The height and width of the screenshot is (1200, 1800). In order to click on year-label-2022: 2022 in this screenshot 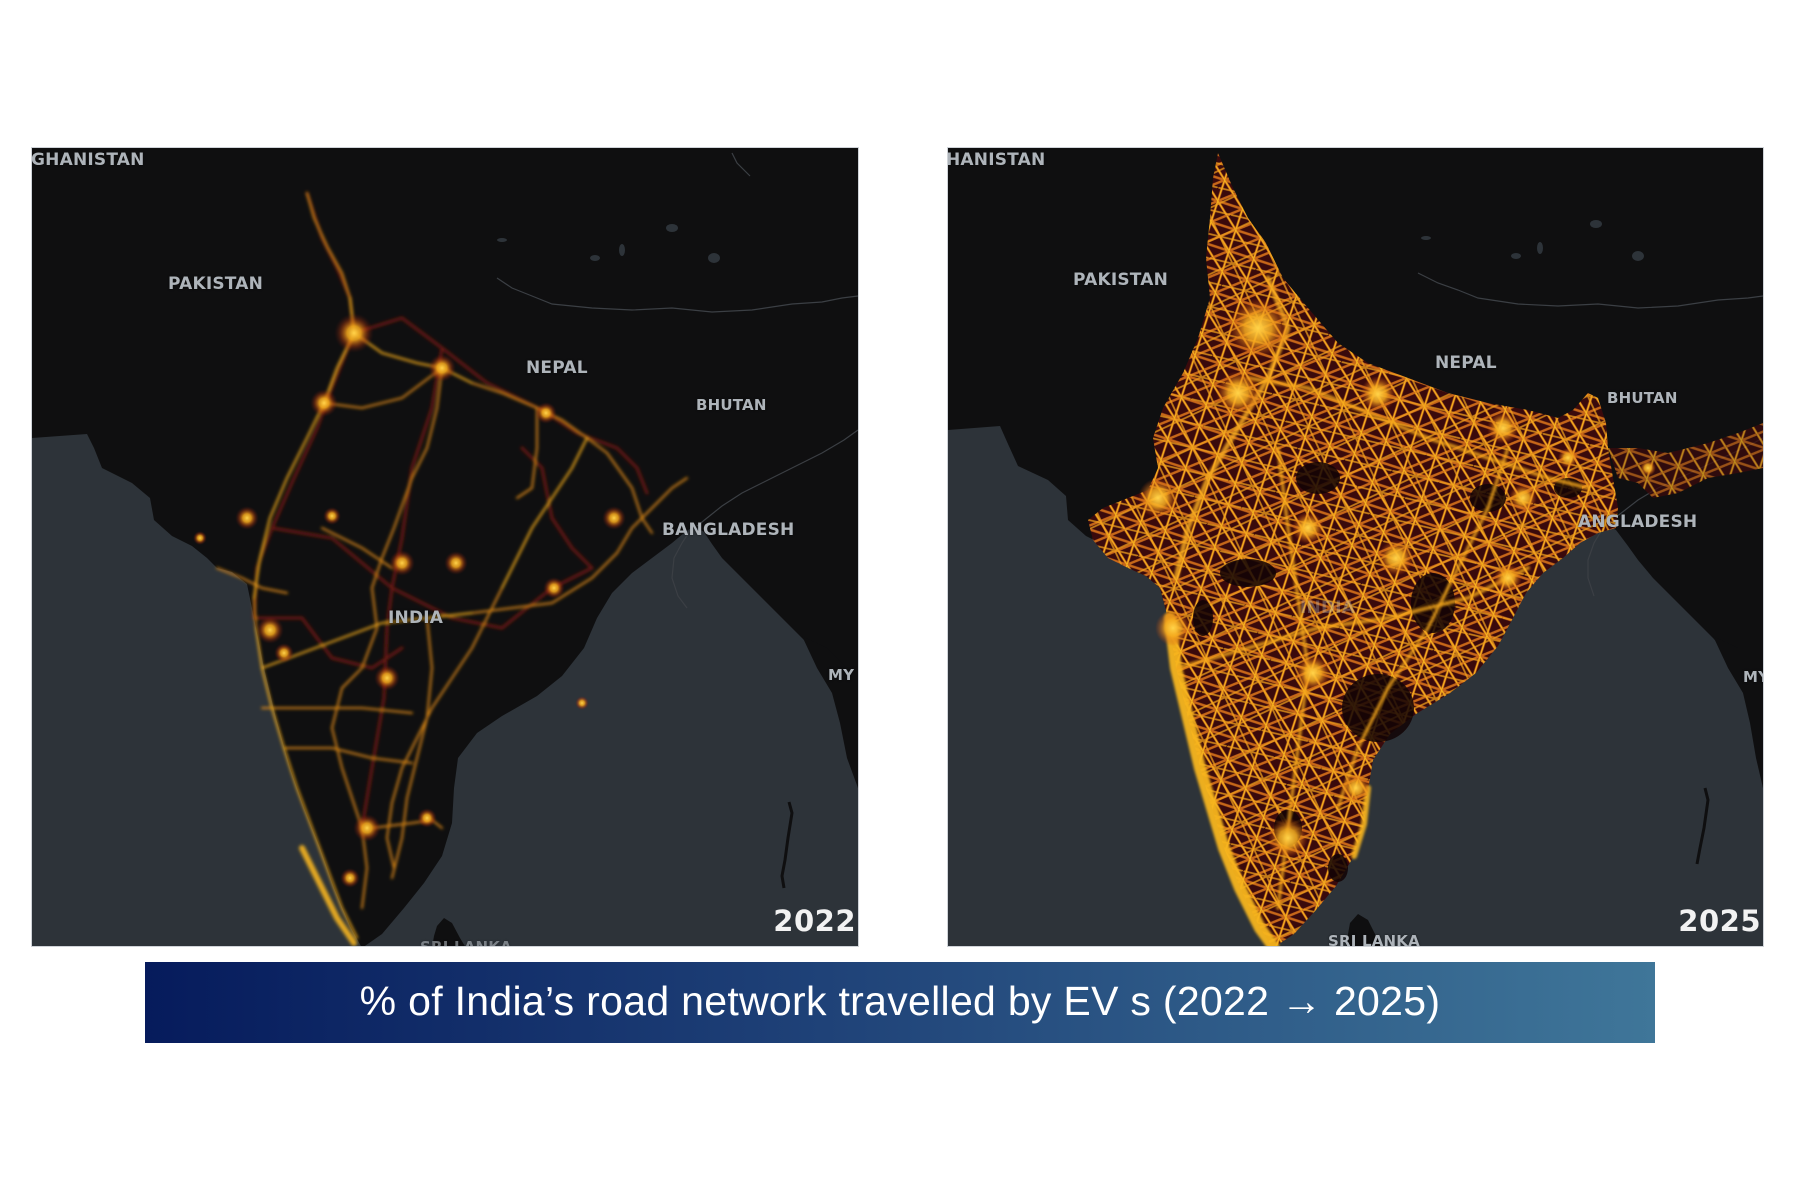, I will do `click(814, 921)`.